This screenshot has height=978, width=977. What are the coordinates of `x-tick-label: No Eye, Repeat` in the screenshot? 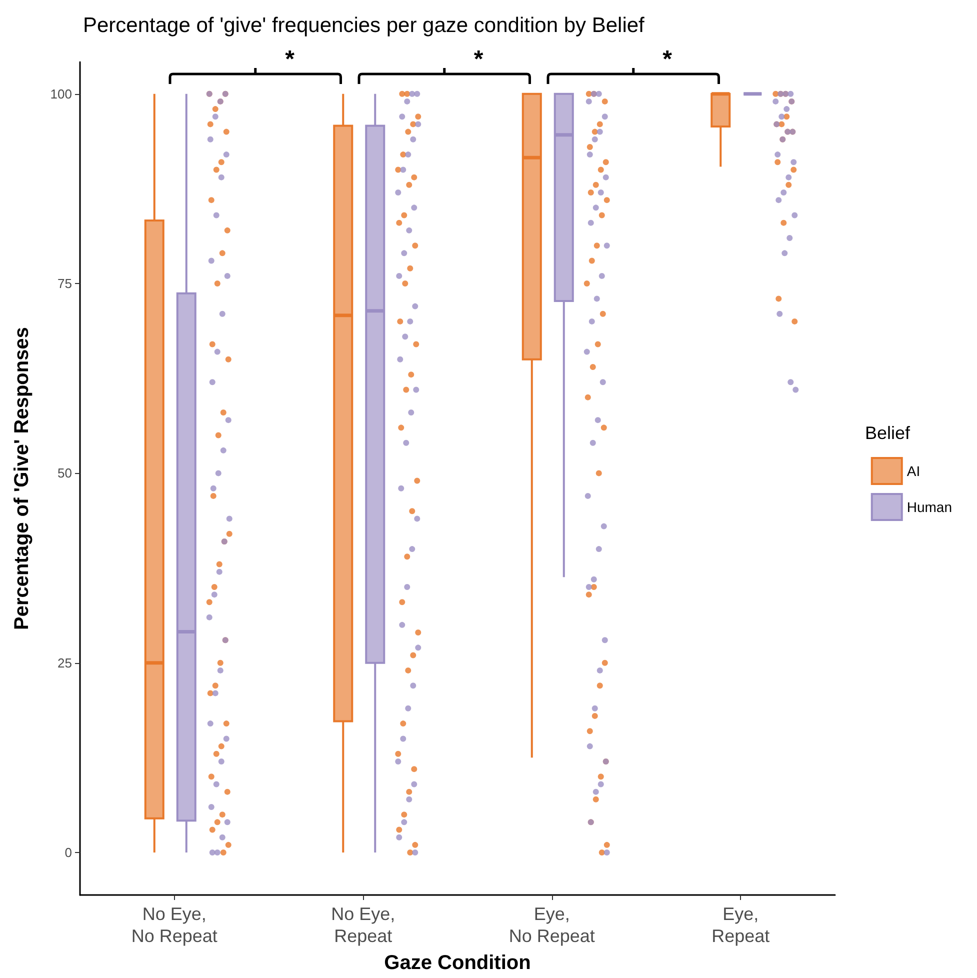 It's located at (363, 925).